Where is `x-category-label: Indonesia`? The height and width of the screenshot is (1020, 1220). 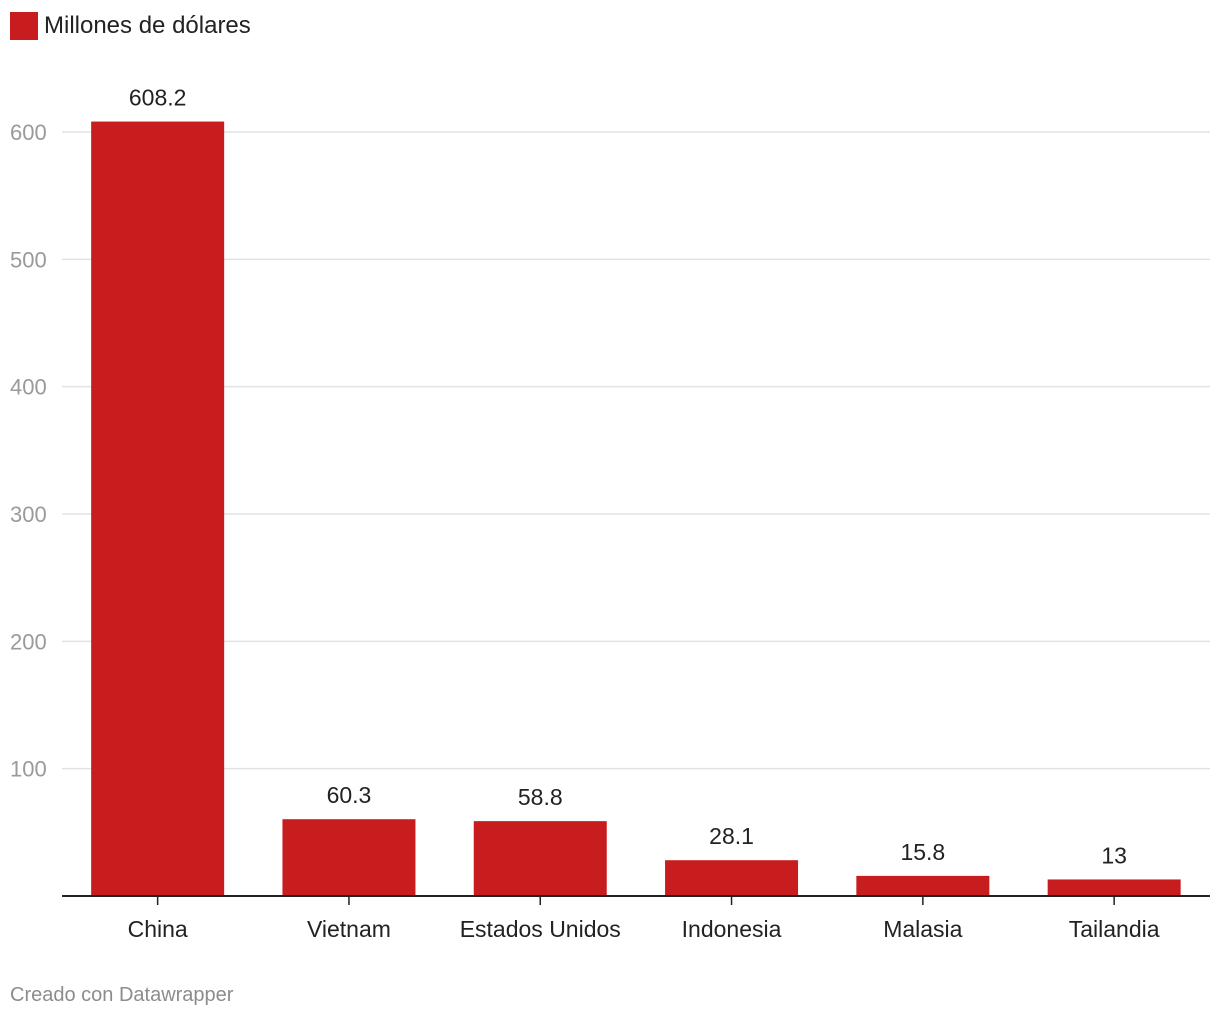
x-category-label: Indonesia is located at coordinates (732, 929).